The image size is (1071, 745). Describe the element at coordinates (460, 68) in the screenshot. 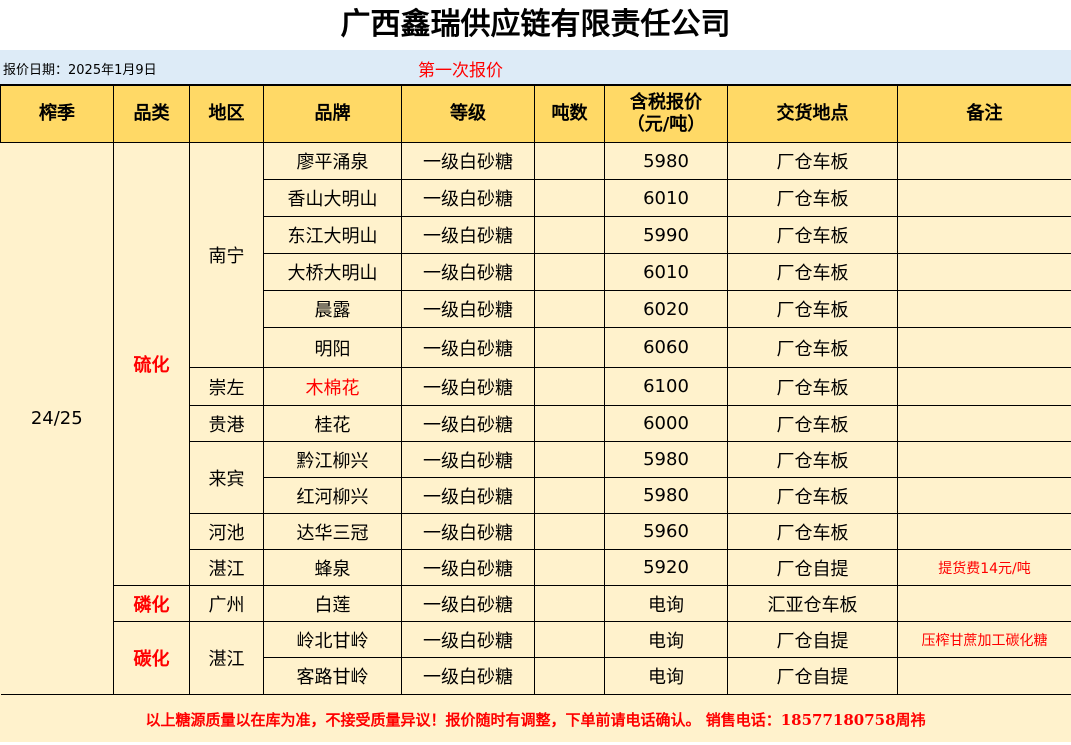

I see `quote-round: 第一次报价` at that location.